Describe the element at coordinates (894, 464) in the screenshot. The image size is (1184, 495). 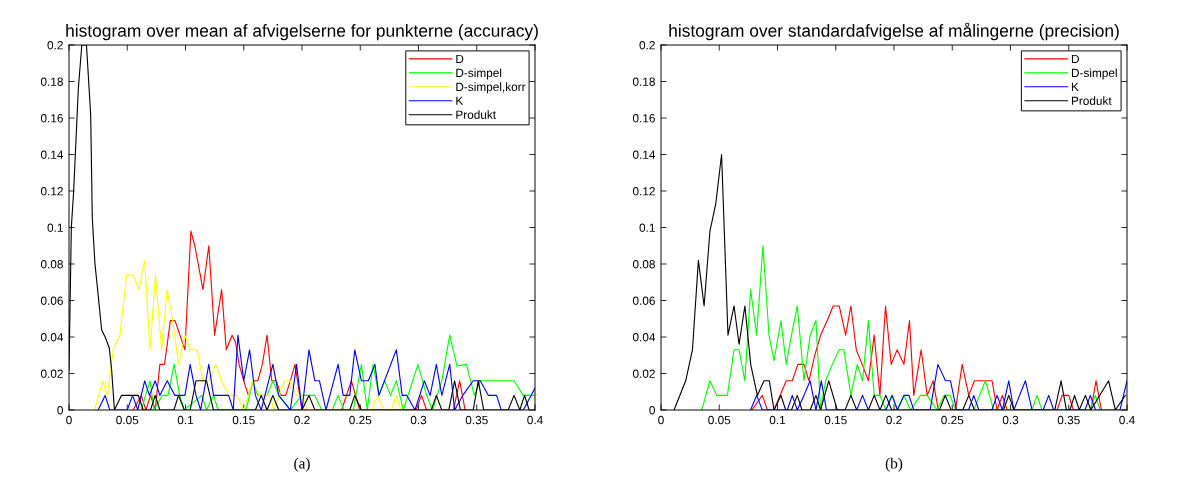
I see `text: (b)` at that location.